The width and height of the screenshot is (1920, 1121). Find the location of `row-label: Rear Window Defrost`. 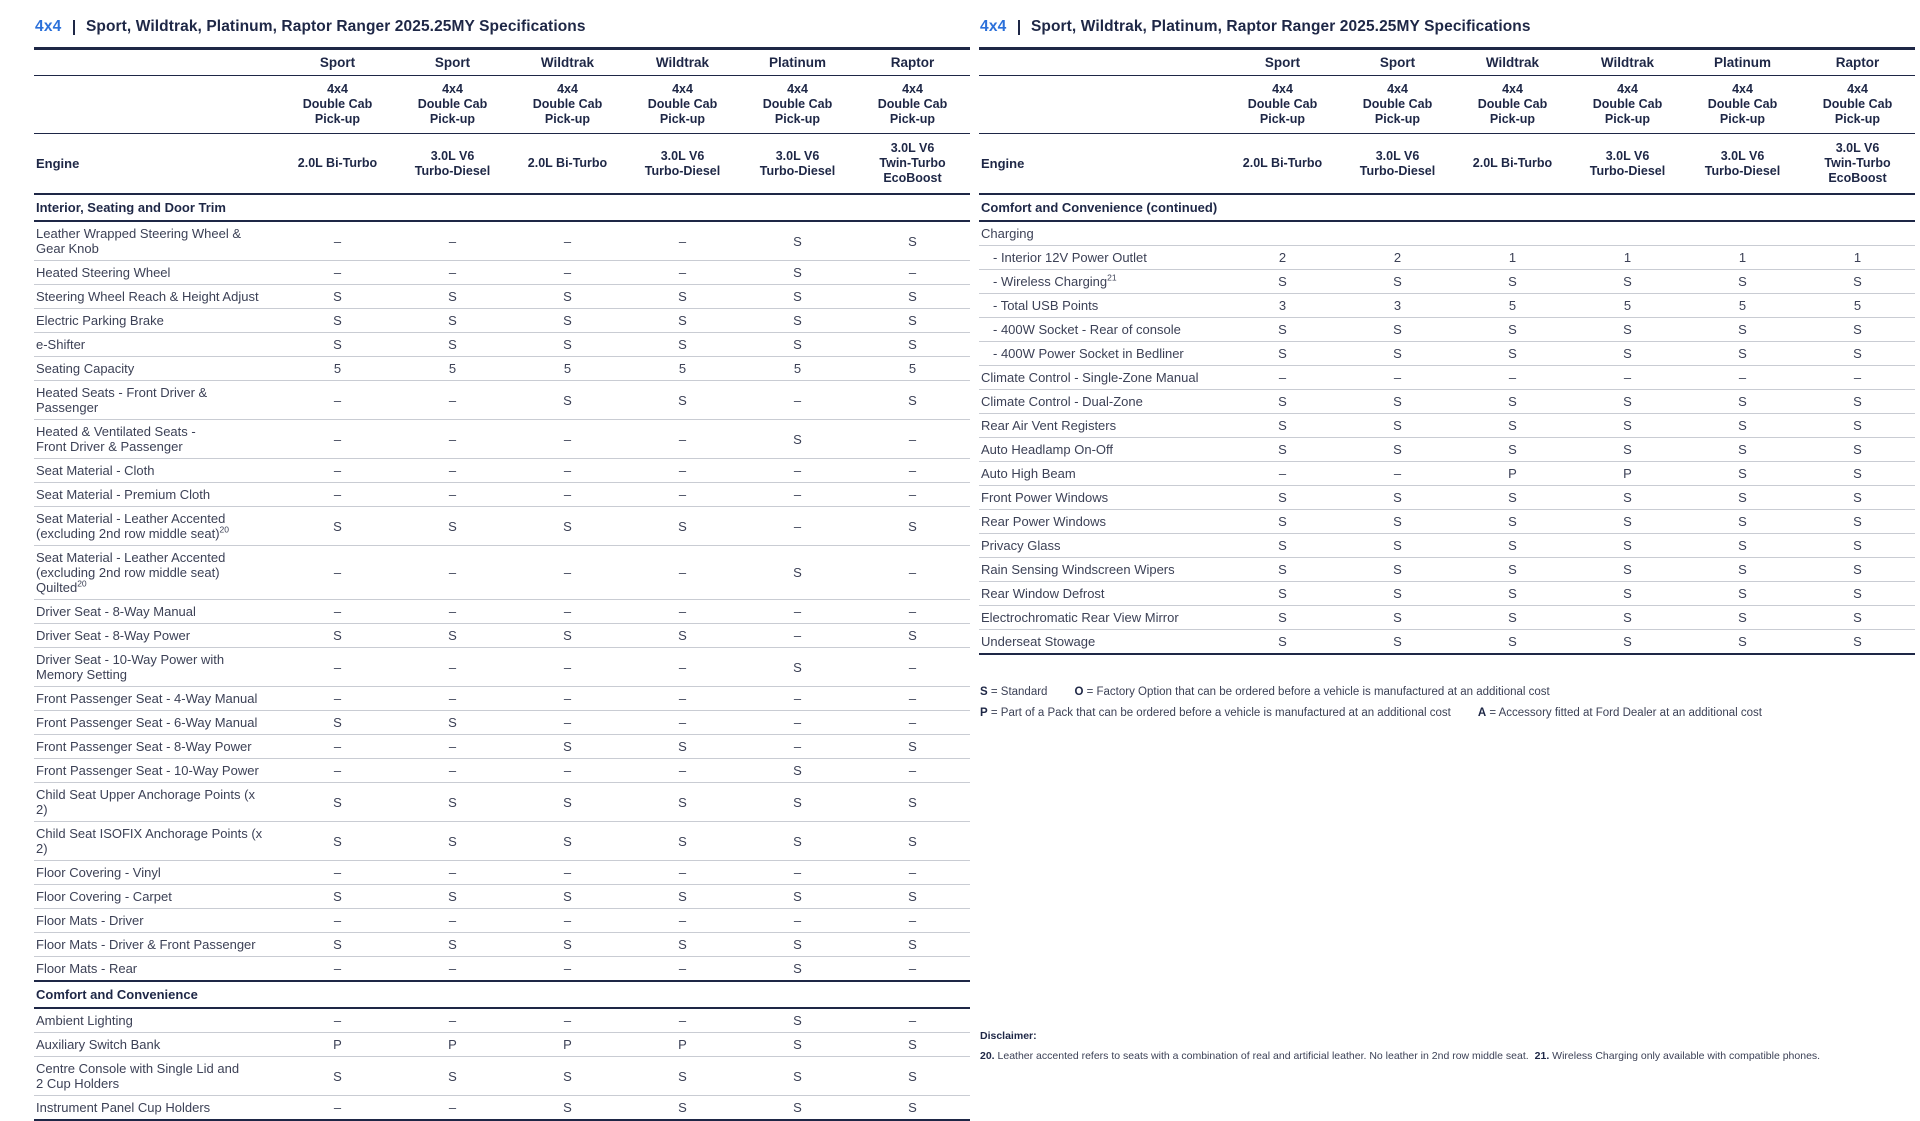

row-label: Rear Window Defrost is located at coordinates (1102, 593).